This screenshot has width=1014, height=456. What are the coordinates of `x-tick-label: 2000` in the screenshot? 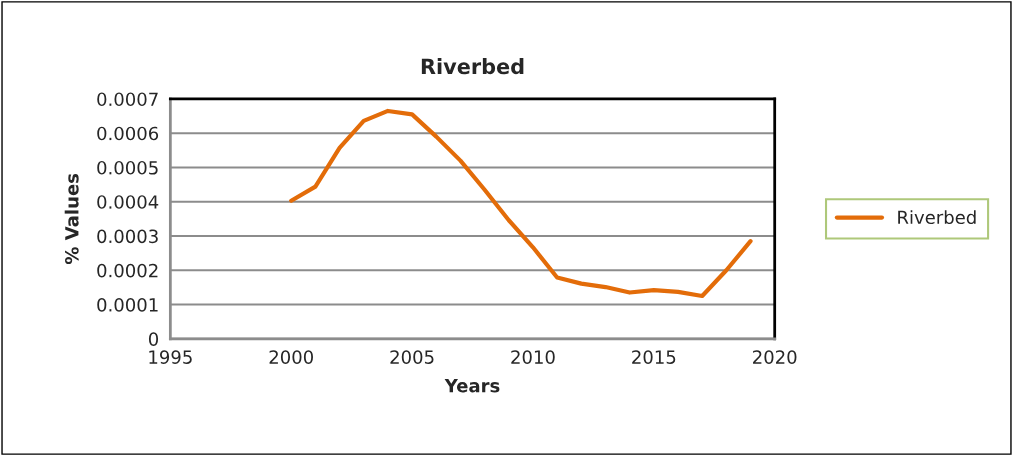 It's located at (291, 357).